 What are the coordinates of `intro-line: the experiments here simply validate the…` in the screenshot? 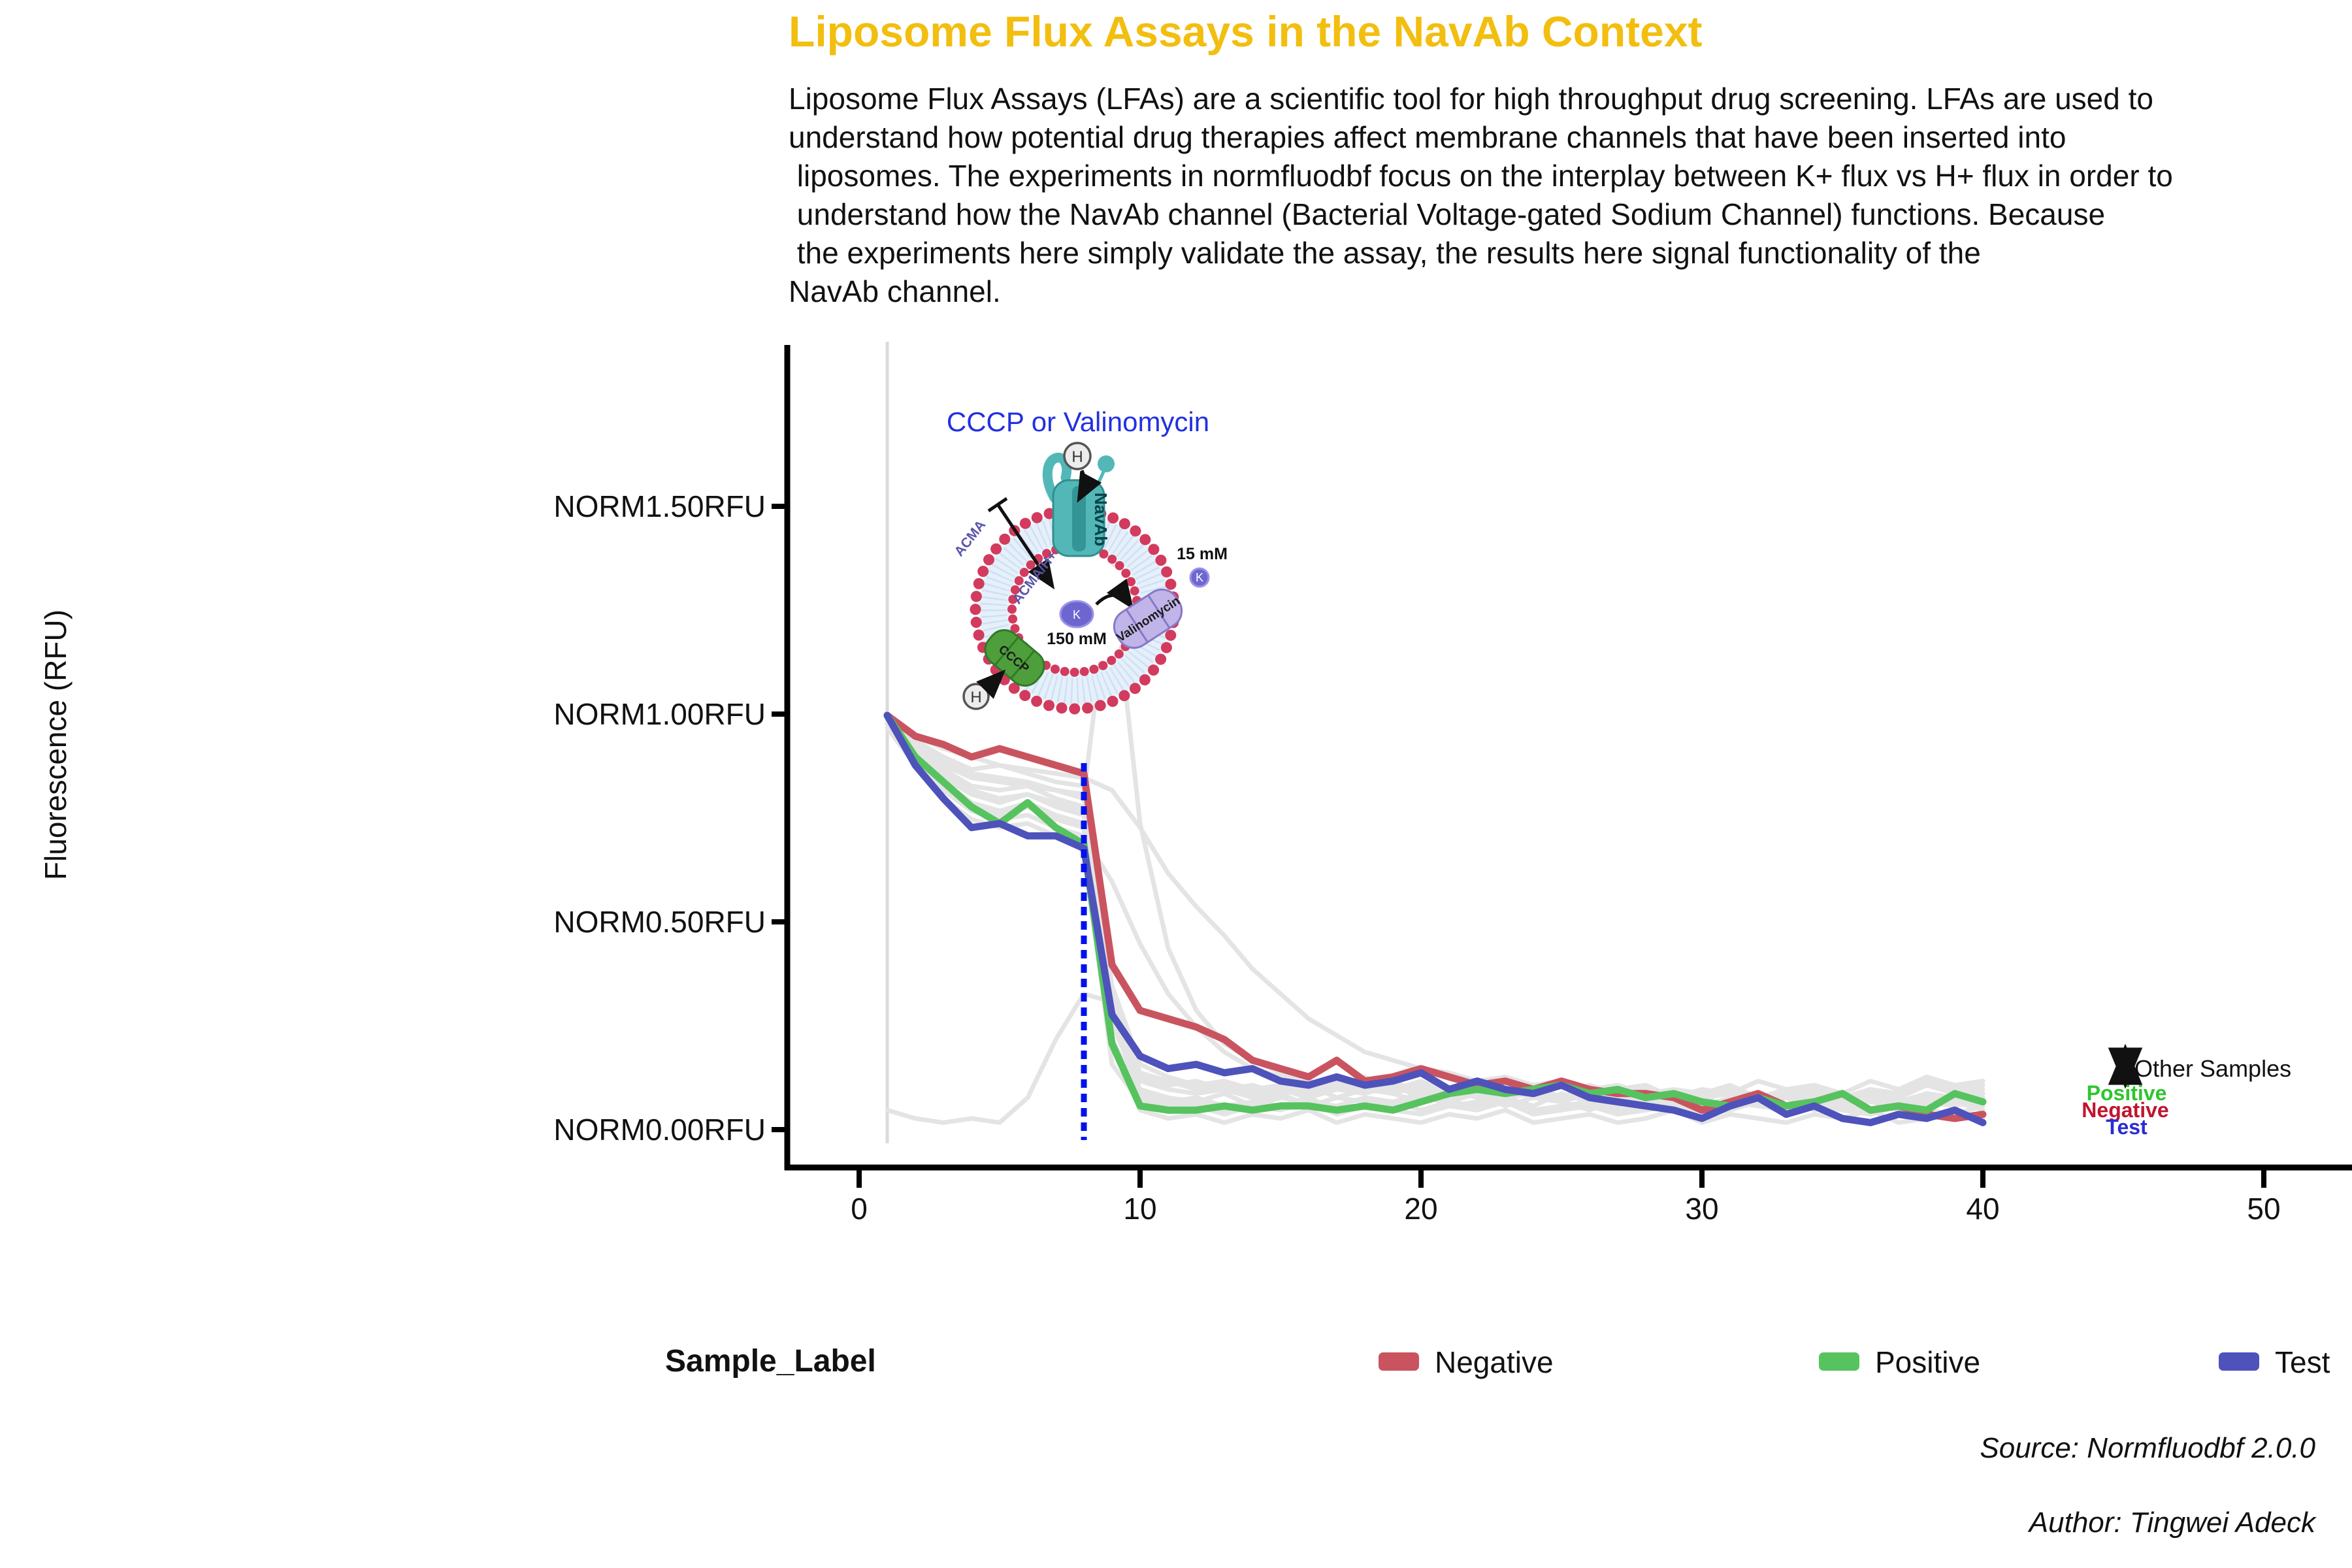 It's located at (1385, 253).